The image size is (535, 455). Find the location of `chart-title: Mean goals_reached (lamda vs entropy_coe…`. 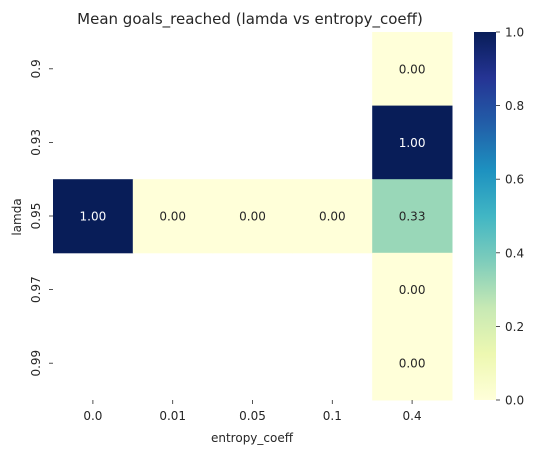

chart-title: Mean goals_reached (lamda vs entropy_coe… is located at coordinates (250, 19).